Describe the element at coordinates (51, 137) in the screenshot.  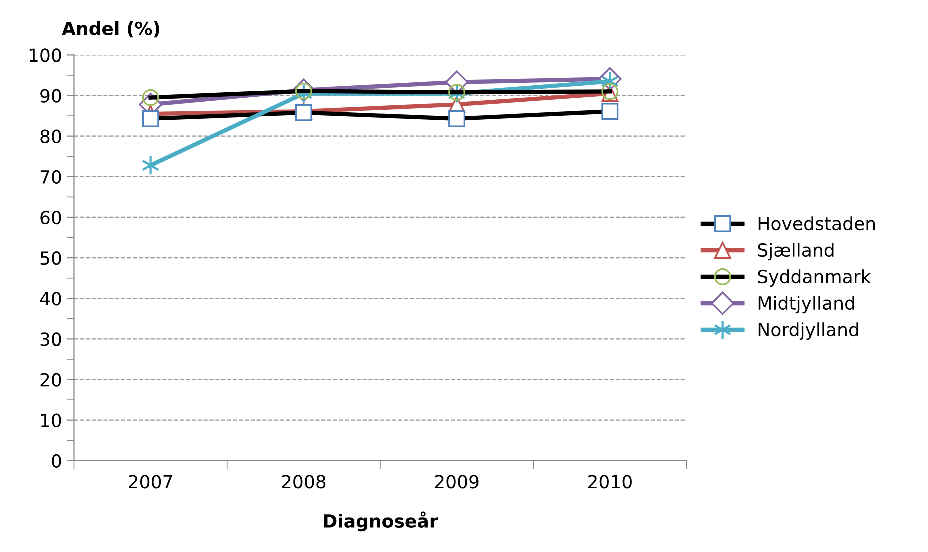
I see `y-tick-label: 80` at that location.